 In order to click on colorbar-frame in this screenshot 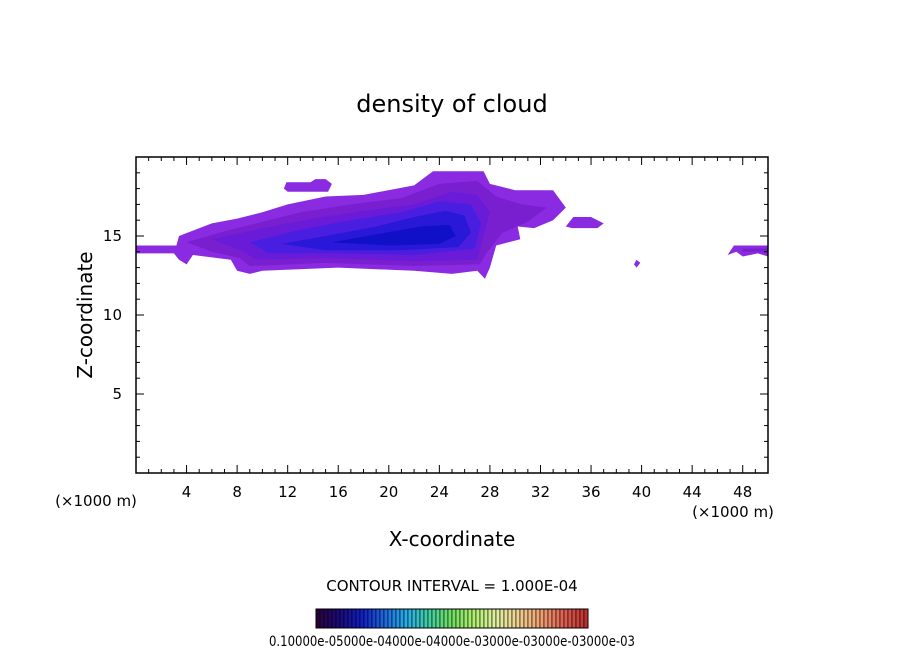, I will do `click(452, 618)`.